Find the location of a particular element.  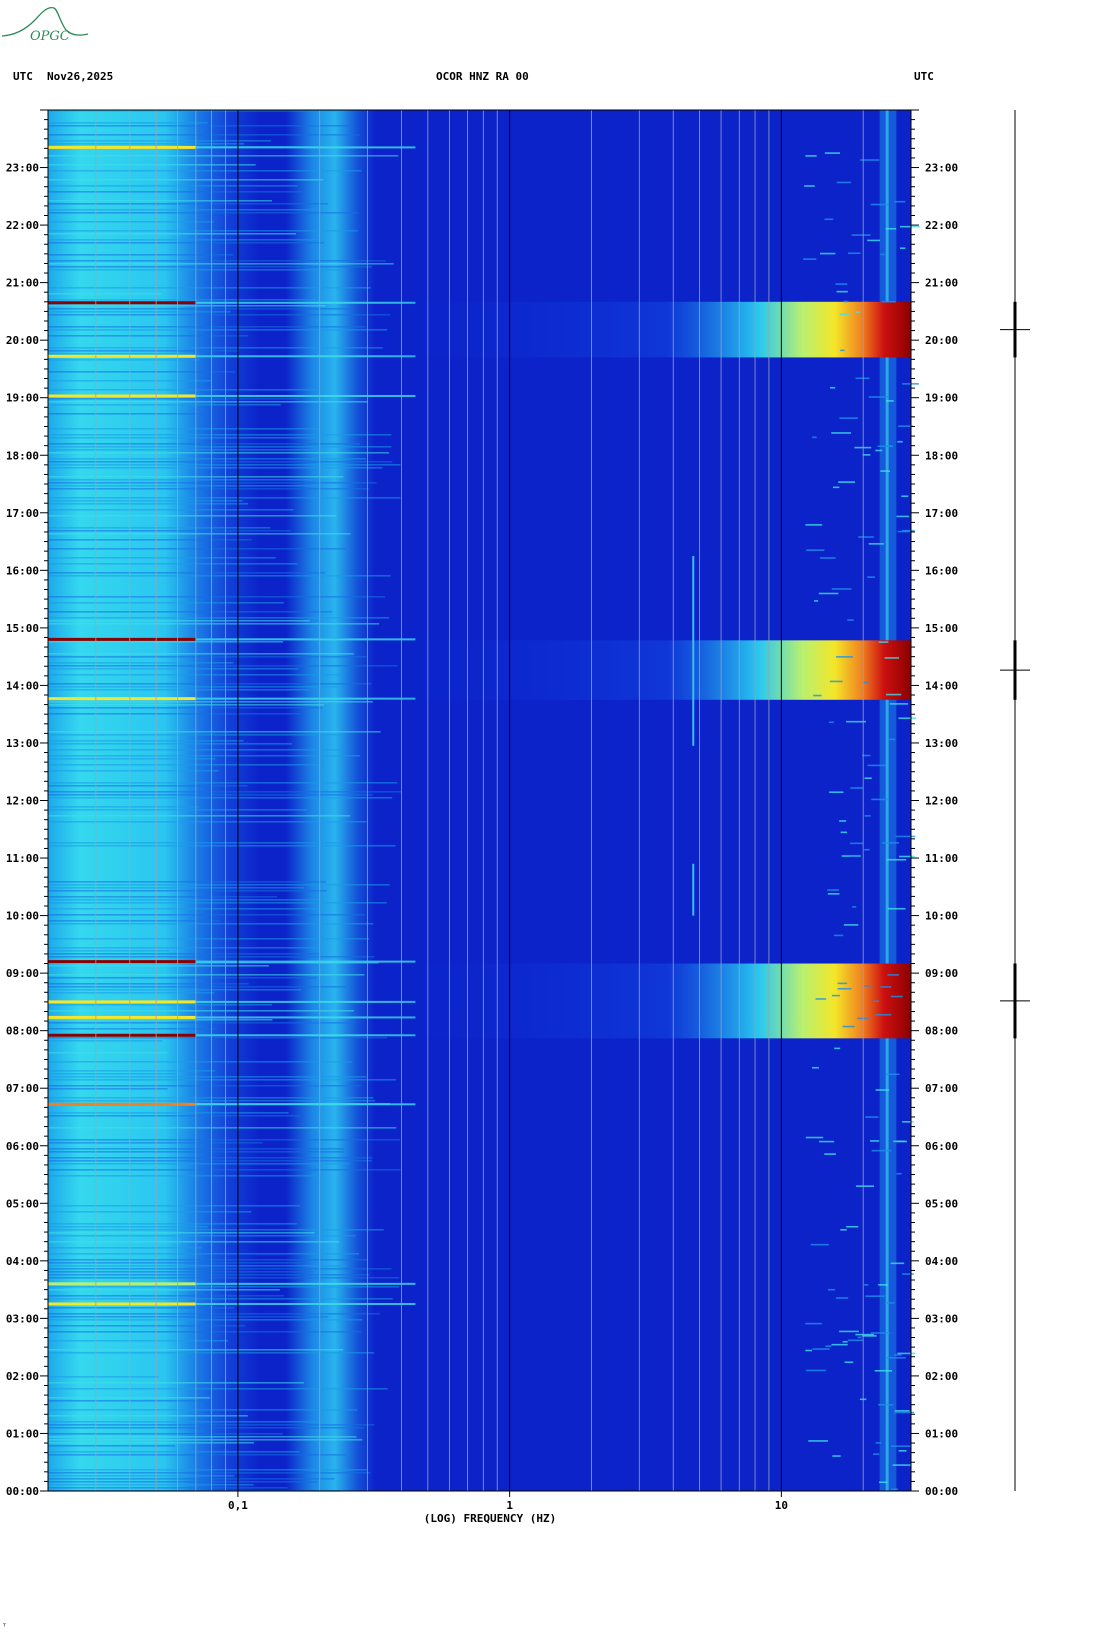

y-tick-label-right: 11:00 is located at coordinates (941, 858).